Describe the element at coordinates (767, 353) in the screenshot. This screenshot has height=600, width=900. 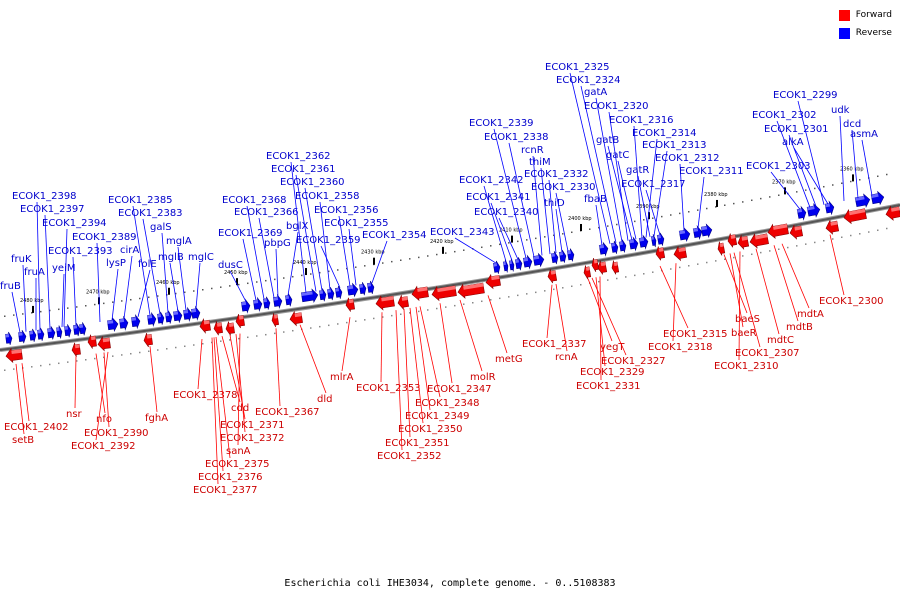
I see `forward-gene-label: ECOK1_2307` at that location.